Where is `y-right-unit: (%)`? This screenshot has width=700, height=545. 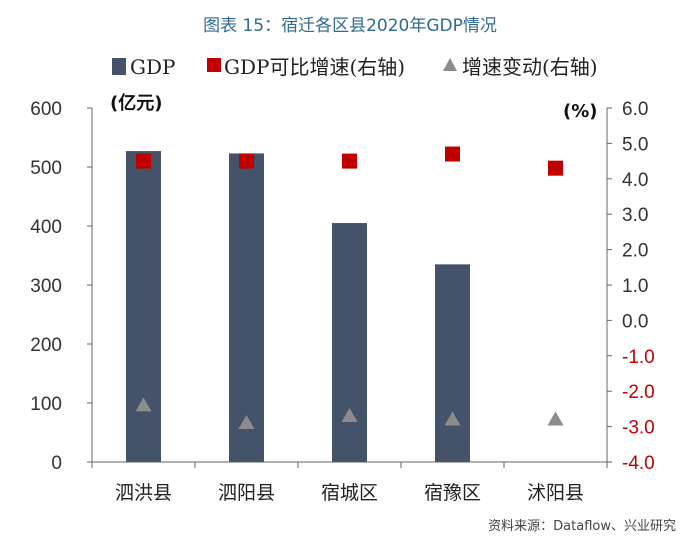
y-right-unit: (%) is located at coordinates (580, 111).